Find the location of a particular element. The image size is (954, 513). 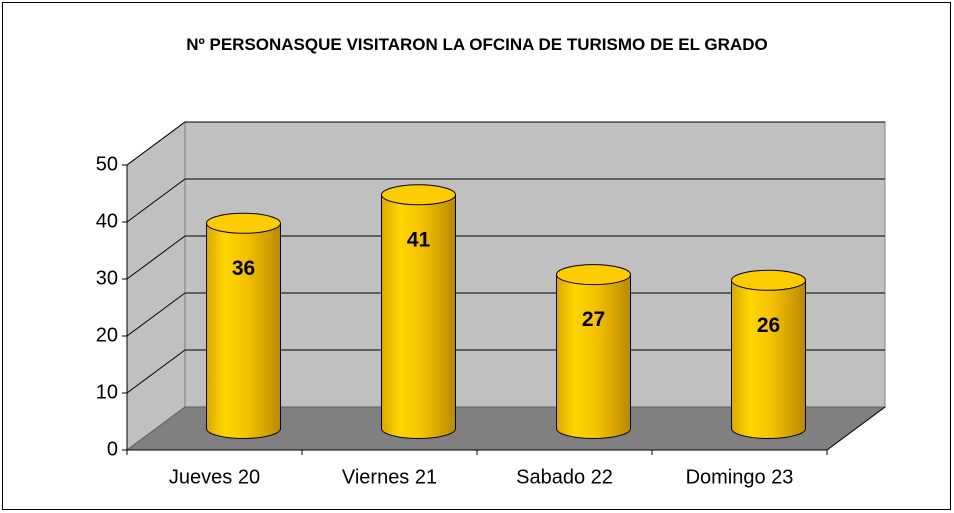

data-label: 27 is located at coordinates (593, 319).